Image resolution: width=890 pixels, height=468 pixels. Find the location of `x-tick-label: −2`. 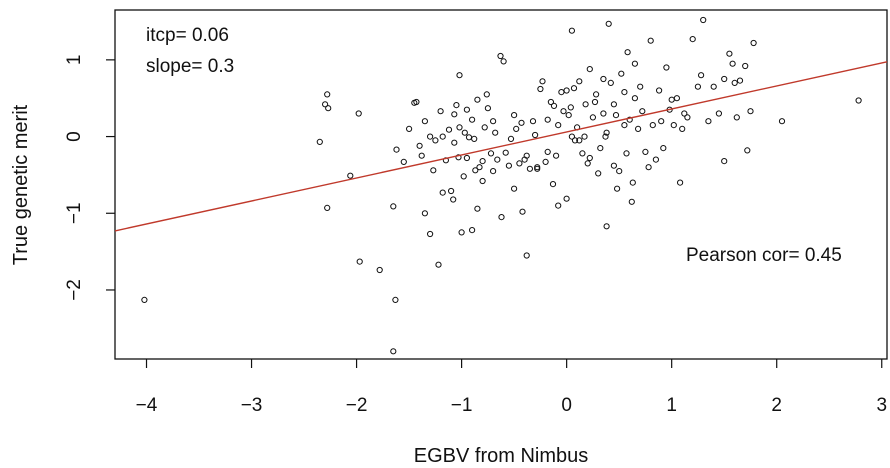

x-tick-label: −2 is located at coordinates (357, 405).